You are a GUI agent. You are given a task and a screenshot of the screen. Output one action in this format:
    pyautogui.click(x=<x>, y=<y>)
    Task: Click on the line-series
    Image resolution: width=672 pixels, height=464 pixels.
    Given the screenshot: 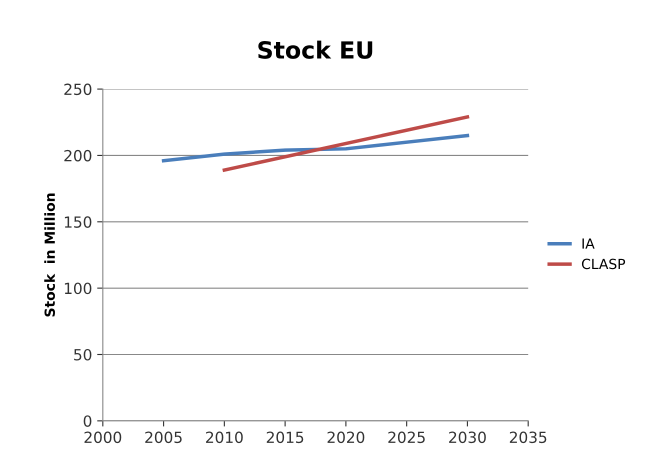 What is the action you would take?
    pyautogui.click(x=316, y=148)
    